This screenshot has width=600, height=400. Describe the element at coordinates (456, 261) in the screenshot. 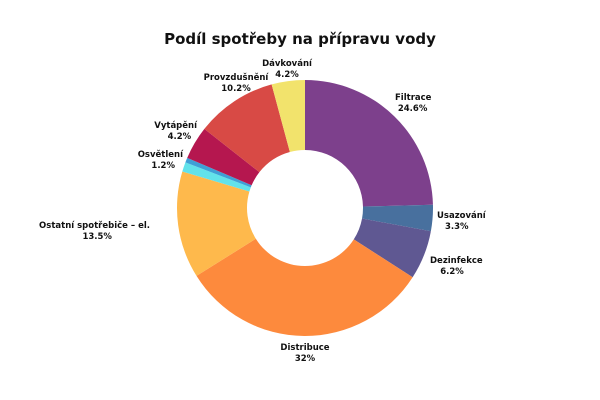

I see `slice-label: Dezinfekce` at that location.